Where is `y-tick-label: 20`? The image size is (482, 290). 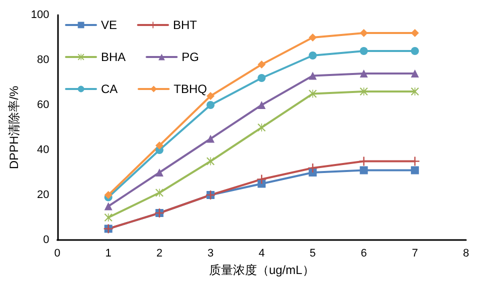 y-tick-label: 20 is located at coordinates (43, 195).